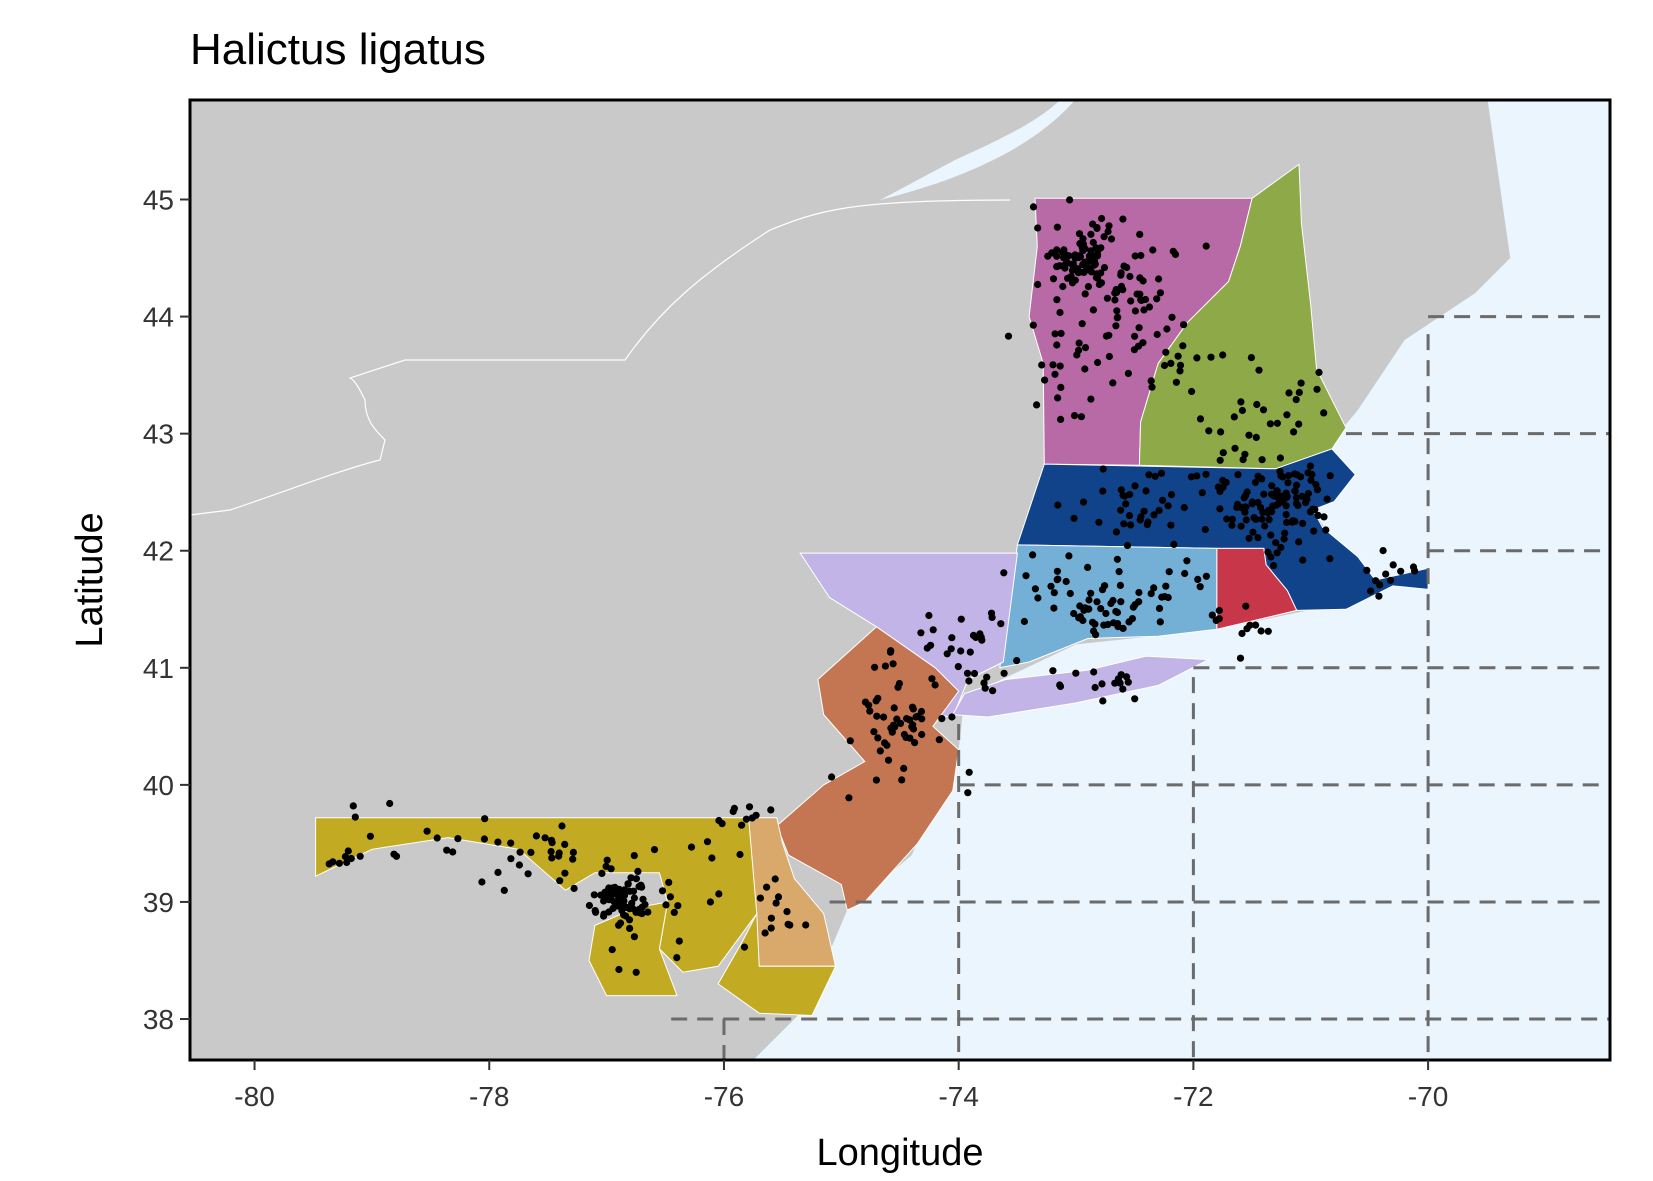 The height and width of the screenshot is (1181, 1653). Describe the element at coordinates (536, 895) in the screenshot. I see `region-maryland-west` at that location.